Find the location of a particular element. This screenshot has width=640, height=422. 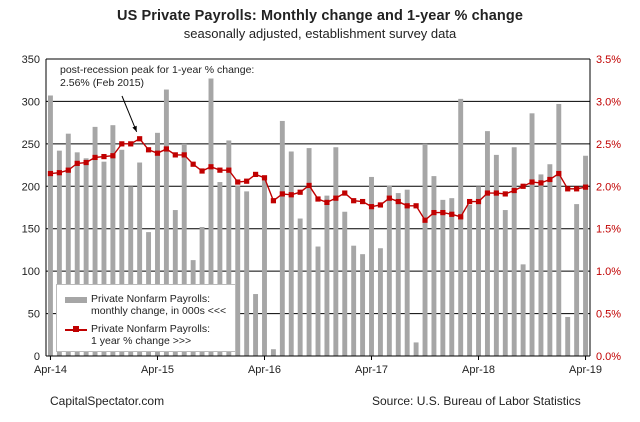

y-right-tick-label: 1.5% is located at coordinates (608, 230).